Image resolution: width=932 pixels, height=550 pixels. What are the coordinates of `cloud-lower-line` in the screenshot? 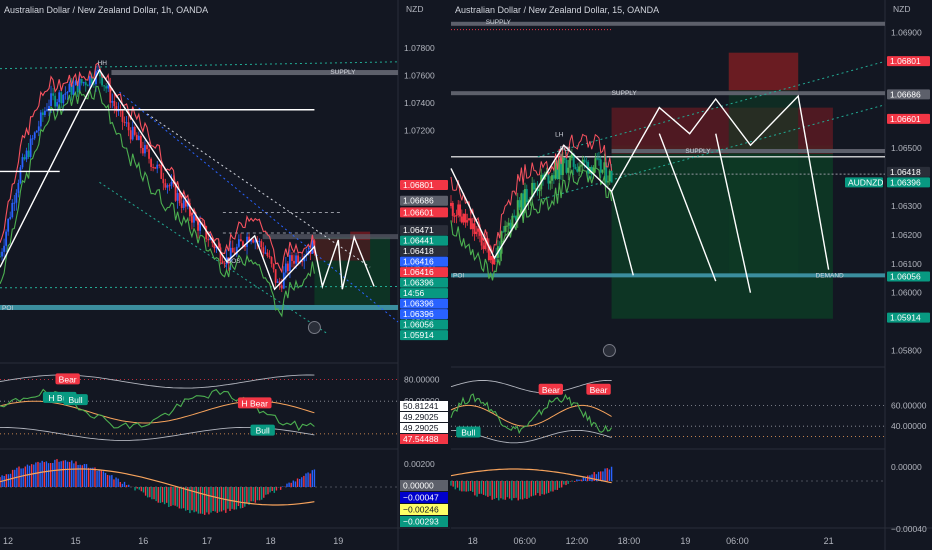 It's located at (157, 201).